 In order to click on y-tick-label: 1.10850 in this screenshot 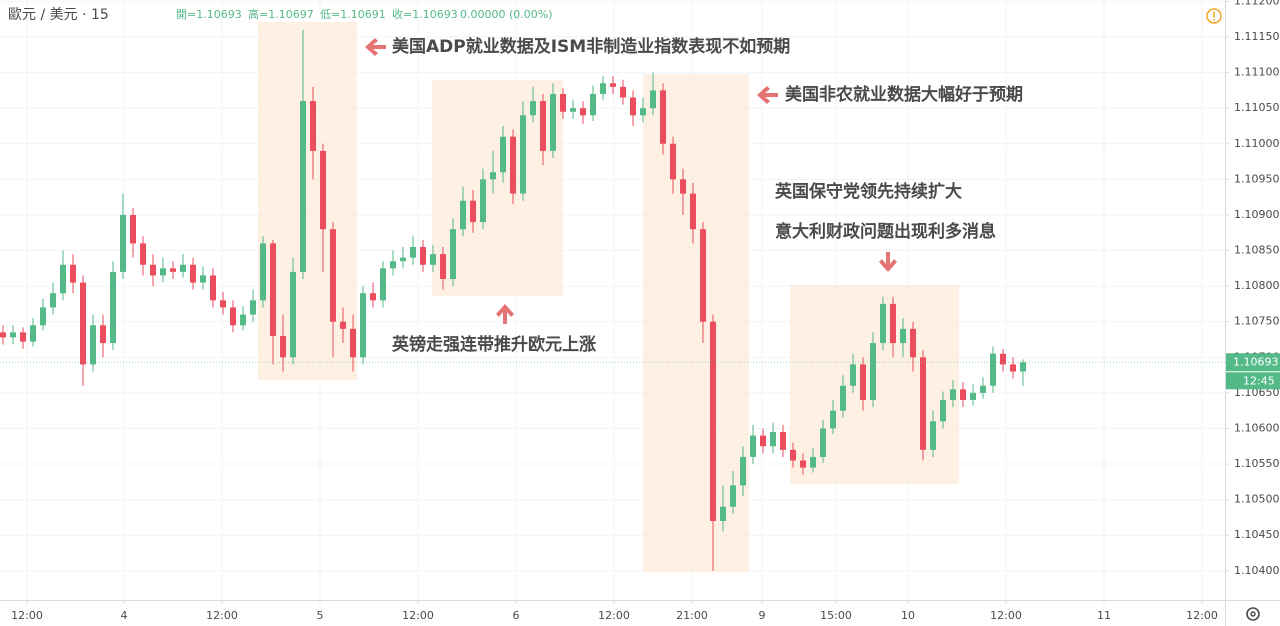, I will do `click(1257, 250)`.